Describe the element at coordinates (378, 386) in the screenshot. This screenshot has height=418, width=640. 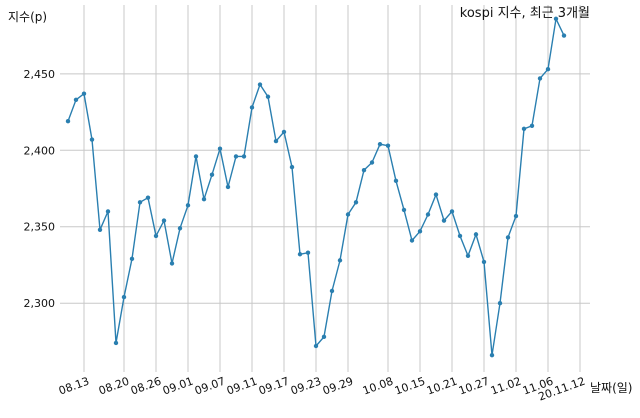
I see `x-tick-label: 10.08` at that location.